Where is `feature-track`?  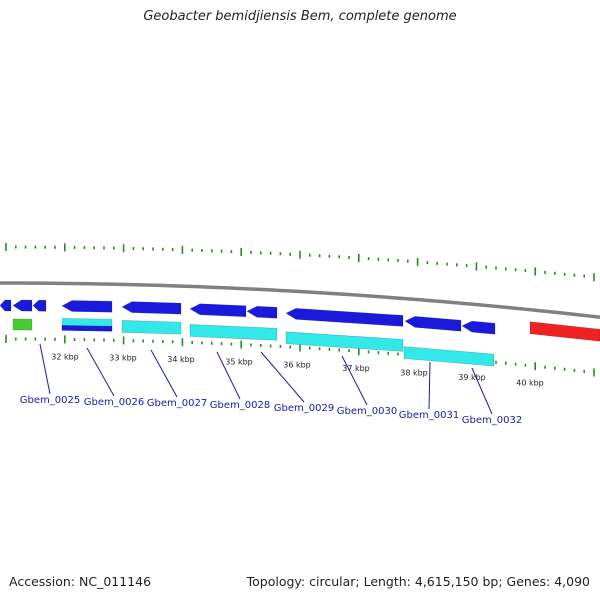 feature-track is located at coordinates (300, 333).